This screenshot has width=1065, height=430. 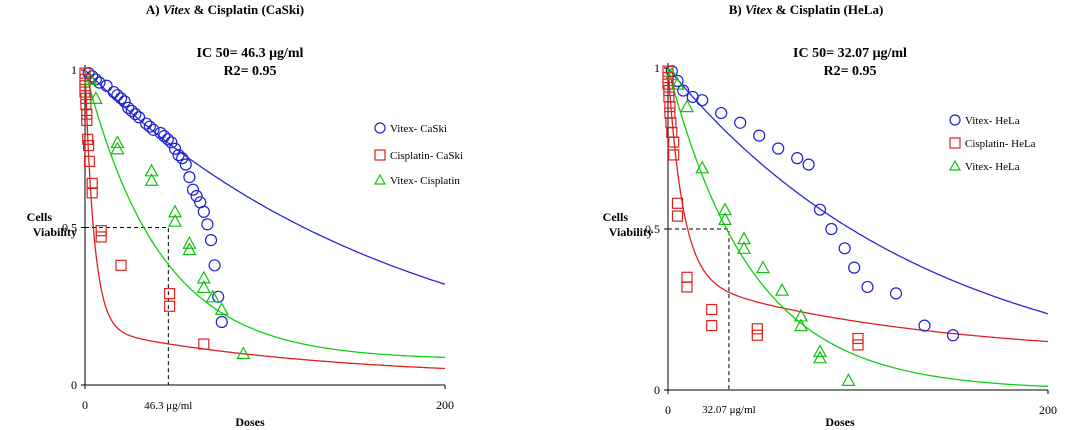 What do you see at coordinates (850, 53) in the screenshot?
I see `ic50-annotation: IC 50= 32.07 μg/ml` at bounding box center [850, 53].